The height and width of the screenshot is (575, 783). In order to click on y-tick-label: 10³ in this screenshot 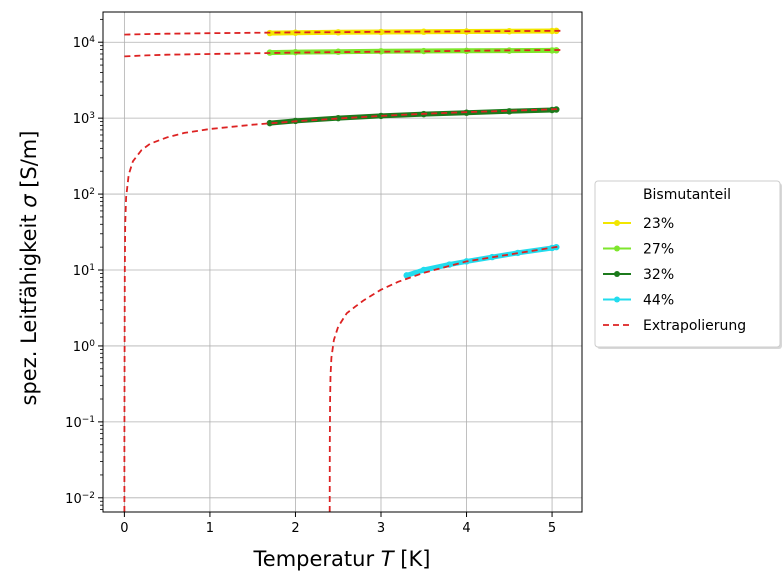, I will do `click(84, 119)`.